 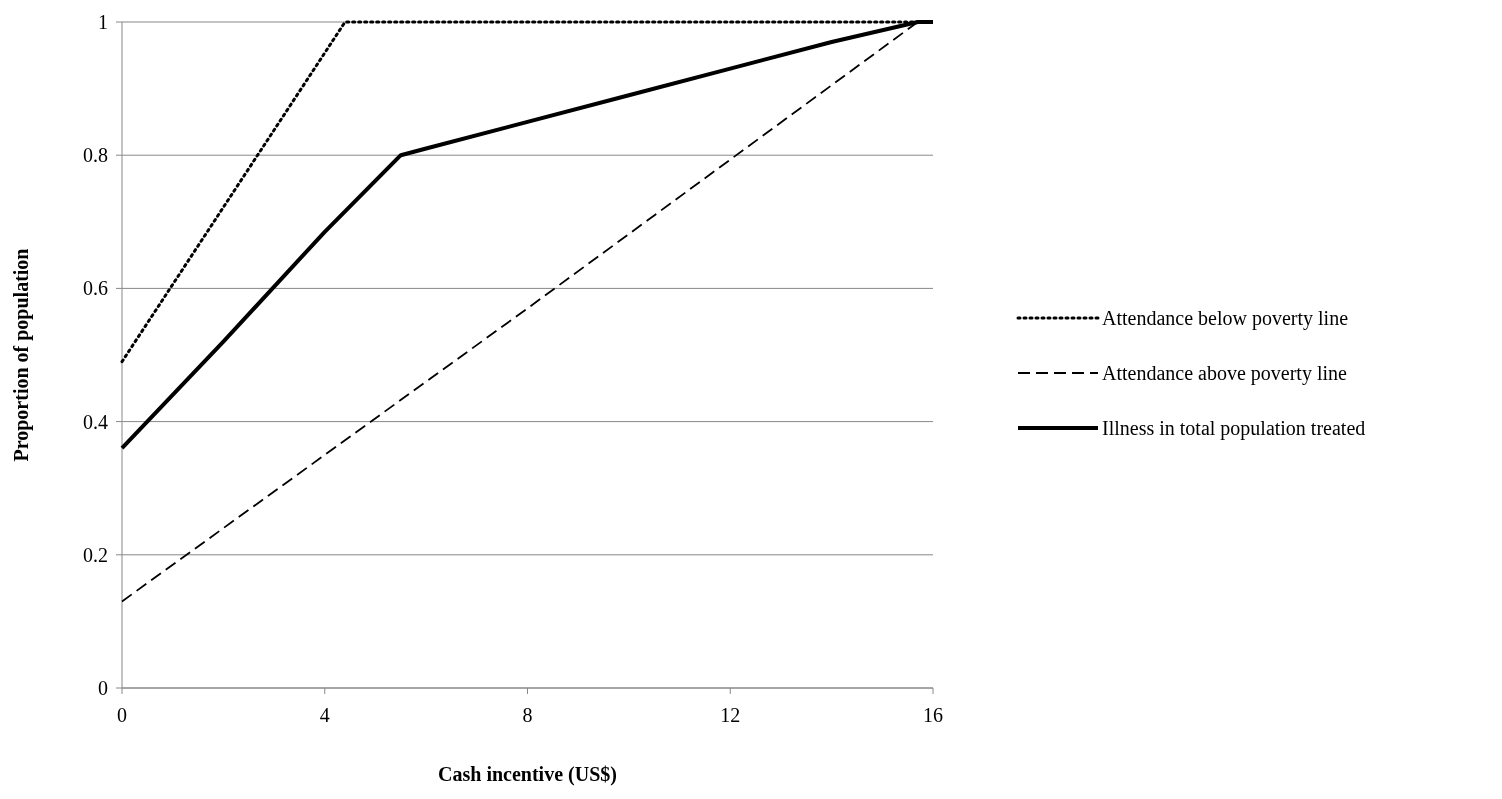 What do you see at coordinates (324, 715) in the screenshot?
I see `x-tick-label: 4` at bounding box center [324, 715].